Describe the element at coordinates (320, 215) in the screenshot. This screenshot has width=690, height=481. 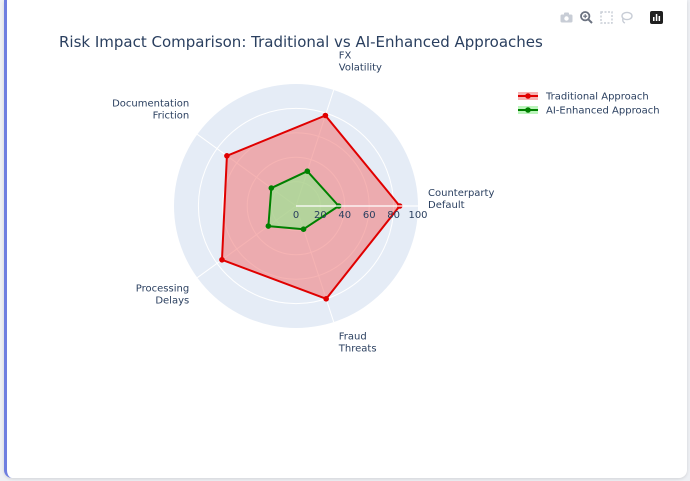
I see `radial-tick-label: 20` at that location.